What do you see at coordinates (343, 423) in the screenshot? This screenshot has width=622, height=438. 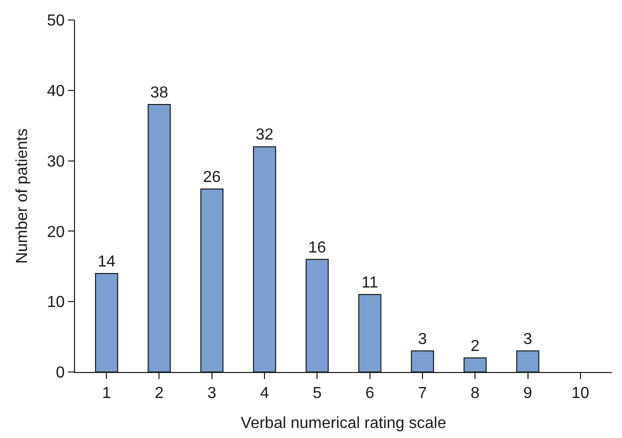 I see `x-axis-title: Verbal numerical rating scale` at bounding box center [343, 423].